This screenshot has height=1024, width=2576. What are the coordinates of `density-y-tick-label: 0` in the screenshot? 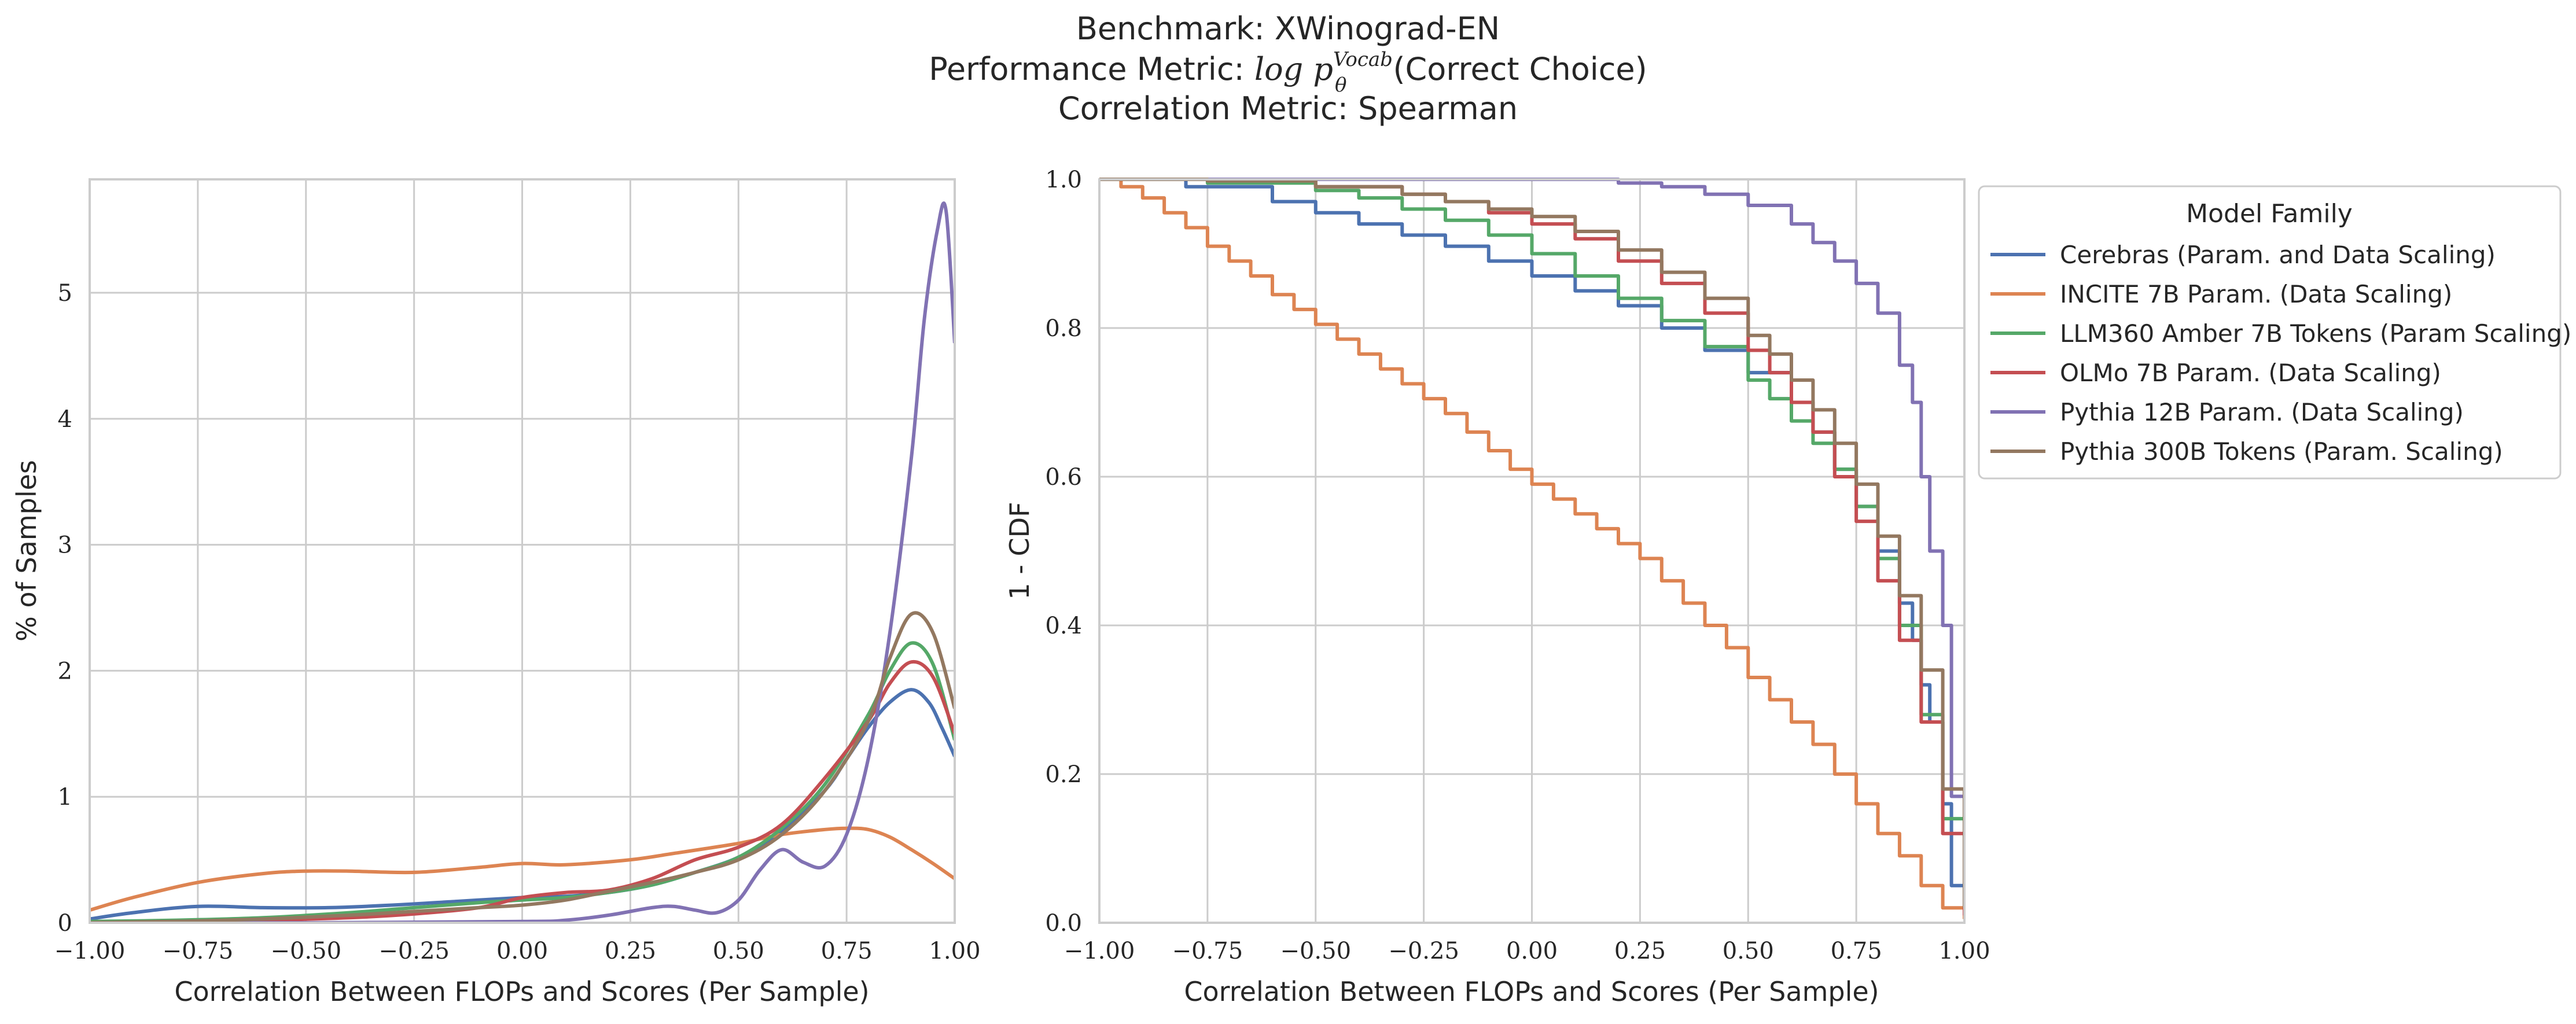 It's located at (65, 923).